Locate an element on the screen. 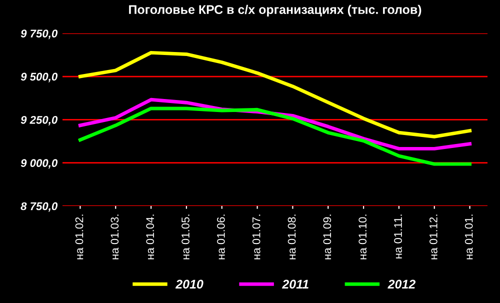  x-tick-label: на 01.02. is located at coordinates (79, 237).